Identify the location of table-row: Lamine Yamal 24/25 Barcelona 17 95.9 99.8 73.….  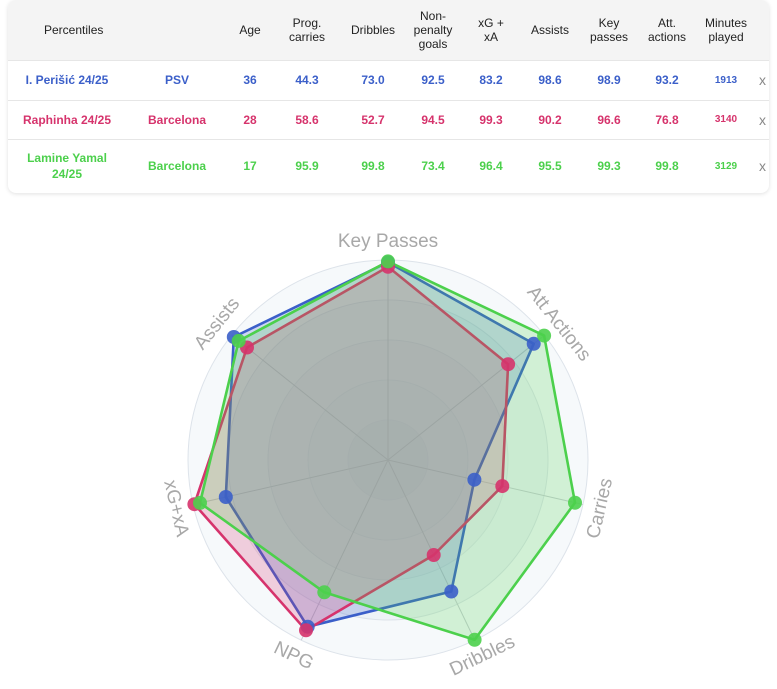
(388, 165).